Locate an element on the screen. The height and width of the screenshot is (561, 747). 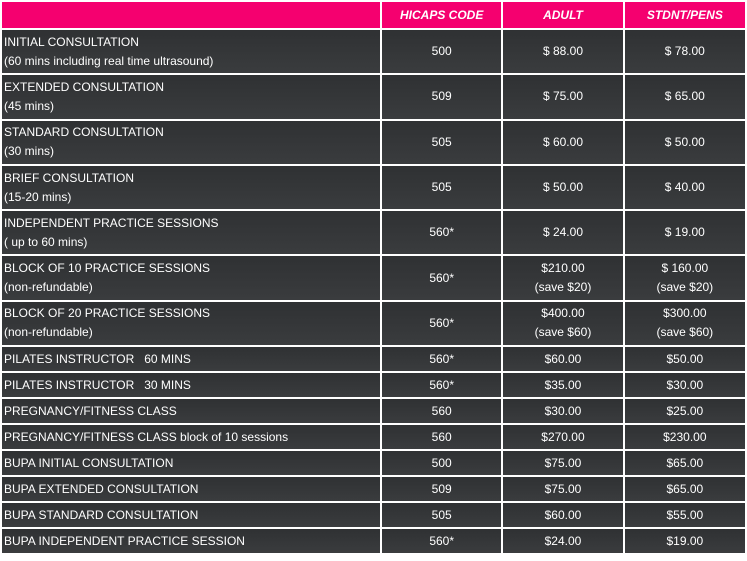
service-name: BLOCK OF 20 PRACTICE SESSIONS is located at coordinates (107, 313).